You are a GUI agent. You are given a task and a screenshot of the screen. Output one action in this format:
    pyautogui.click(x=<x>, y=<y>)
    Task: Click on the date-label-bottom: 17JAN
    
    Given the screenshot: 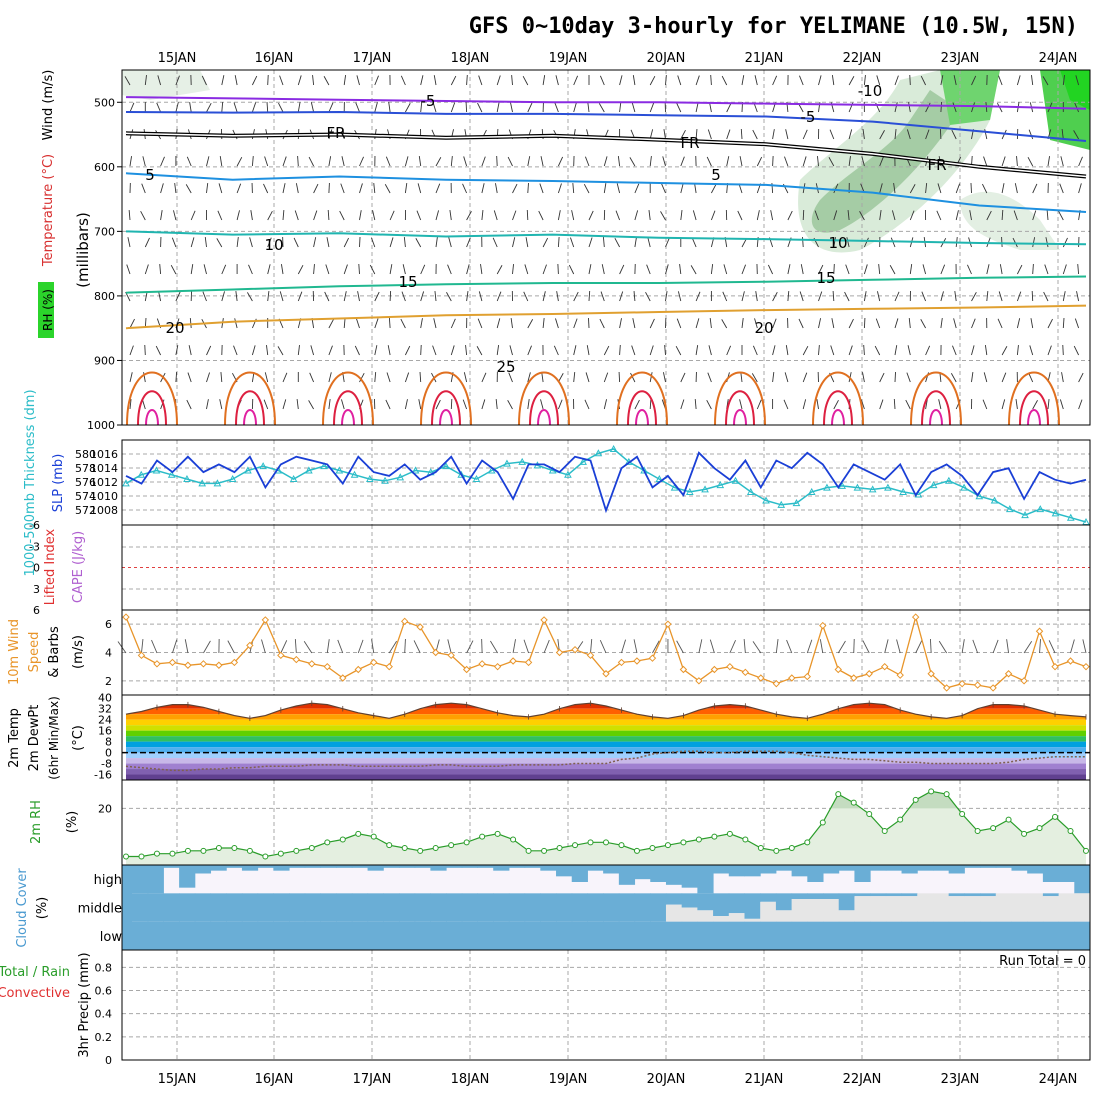 What is the action you would take?
    pyautogui.click(x=372, y=1079)
    